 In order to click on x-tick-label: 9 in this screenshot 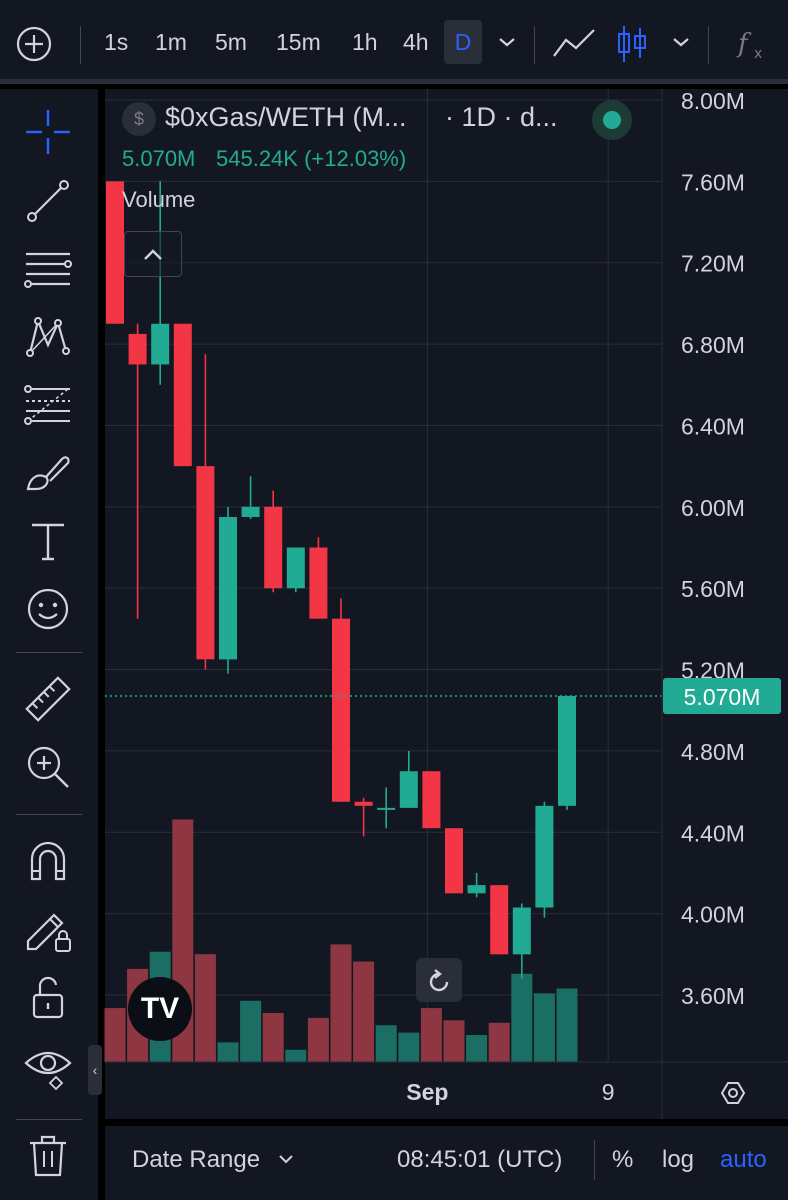, I will do `click(608, 1092)`.